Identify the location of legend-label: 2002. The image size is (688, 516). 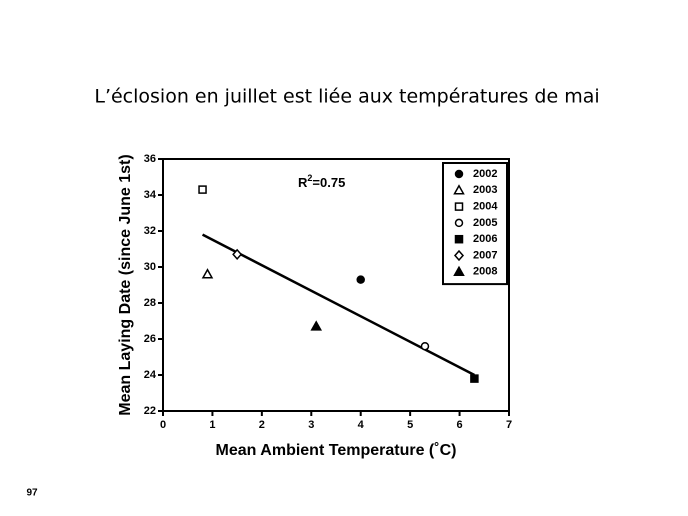
(485, 174).